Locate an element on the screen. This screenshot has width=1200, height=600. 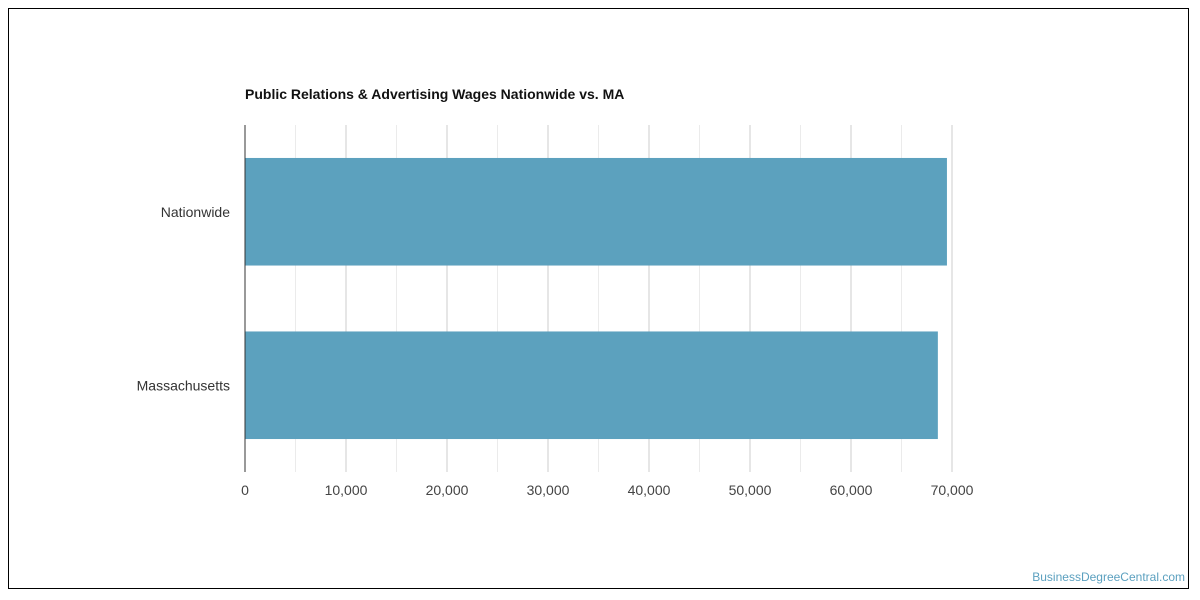
source-watermark: BusinessDegreeCentral.com is located at coordinates (1108, 577).